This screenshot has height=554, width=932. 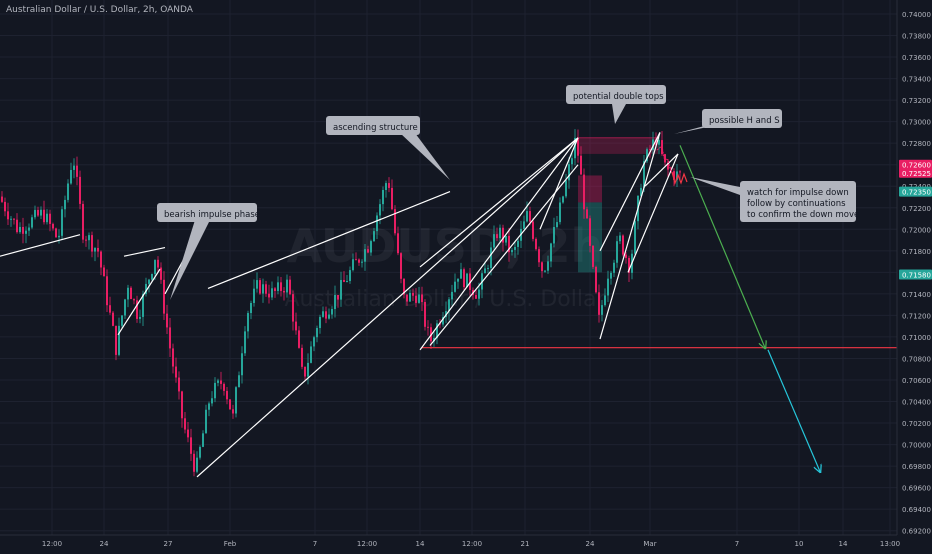 What do you see at coordinates (916, 424) in the screenshot?
I see `y-tick-label: 0.70200` at bounding box center [916, 424].